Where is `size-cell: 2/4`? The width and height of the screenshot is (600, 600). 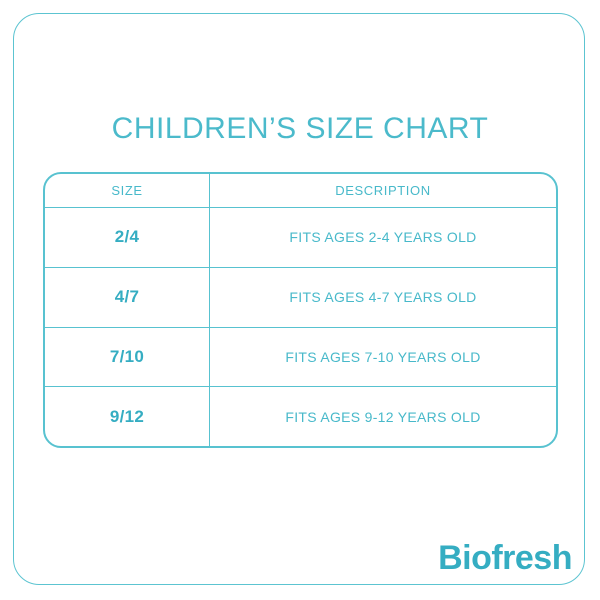
size-cell: 2/4 is located at coordinates (127, 237).